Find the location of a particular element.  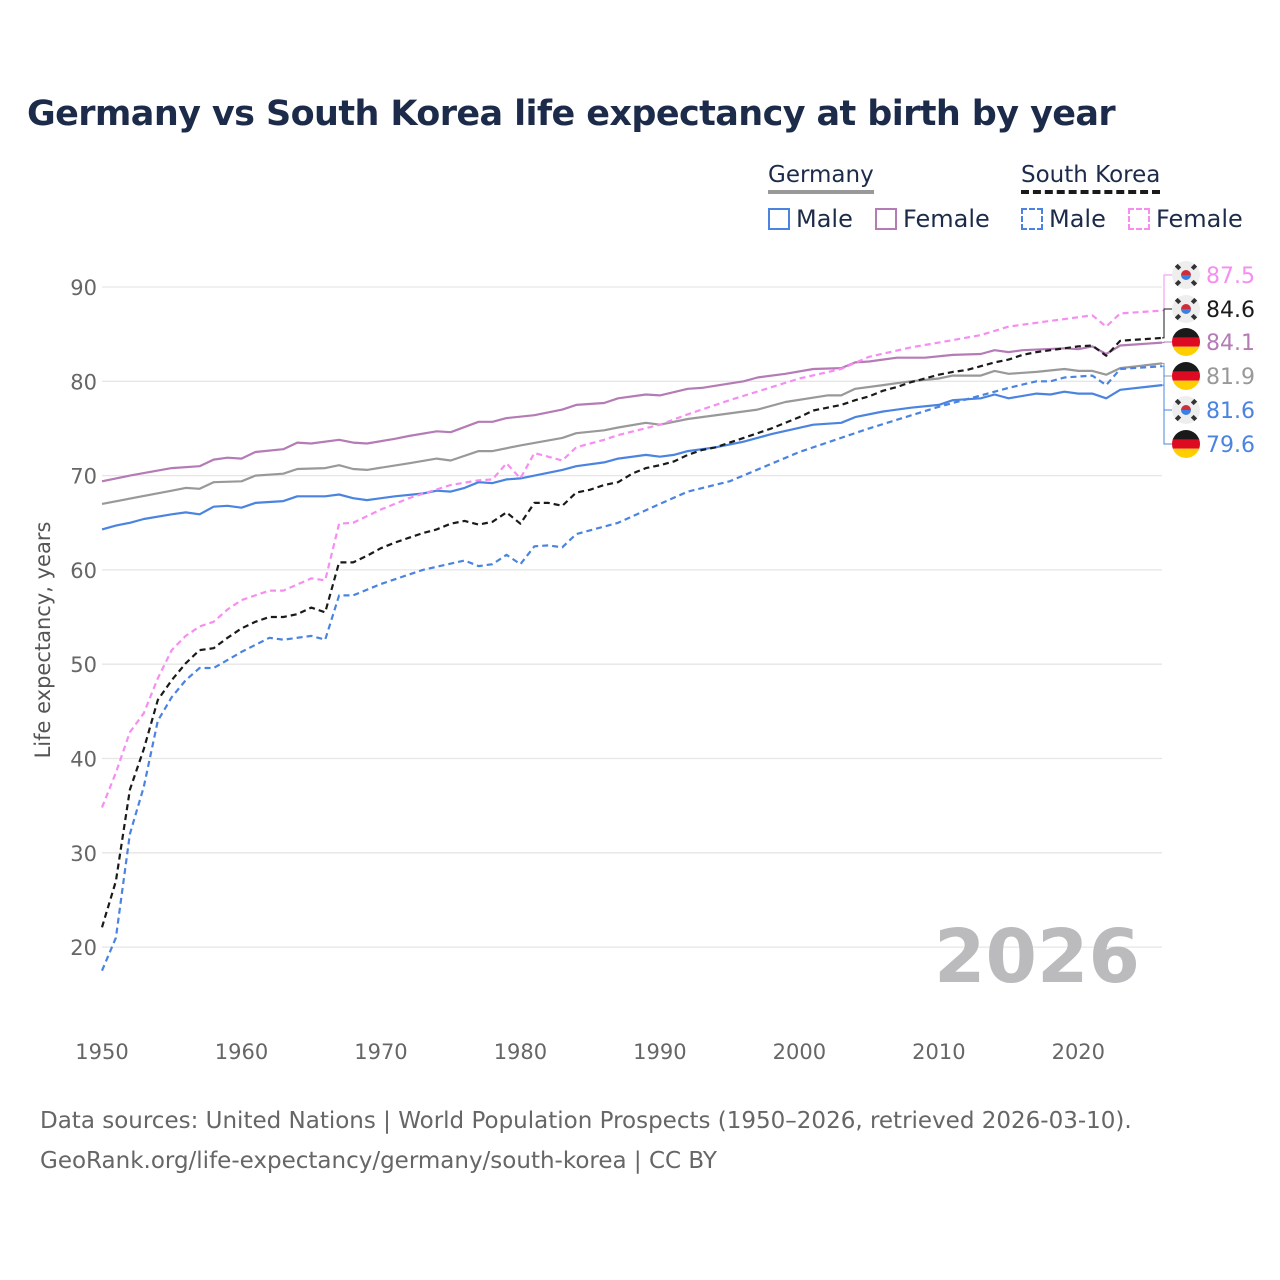

legend-south-korea-heading: South Korea is located at coordinates (1091, 178).